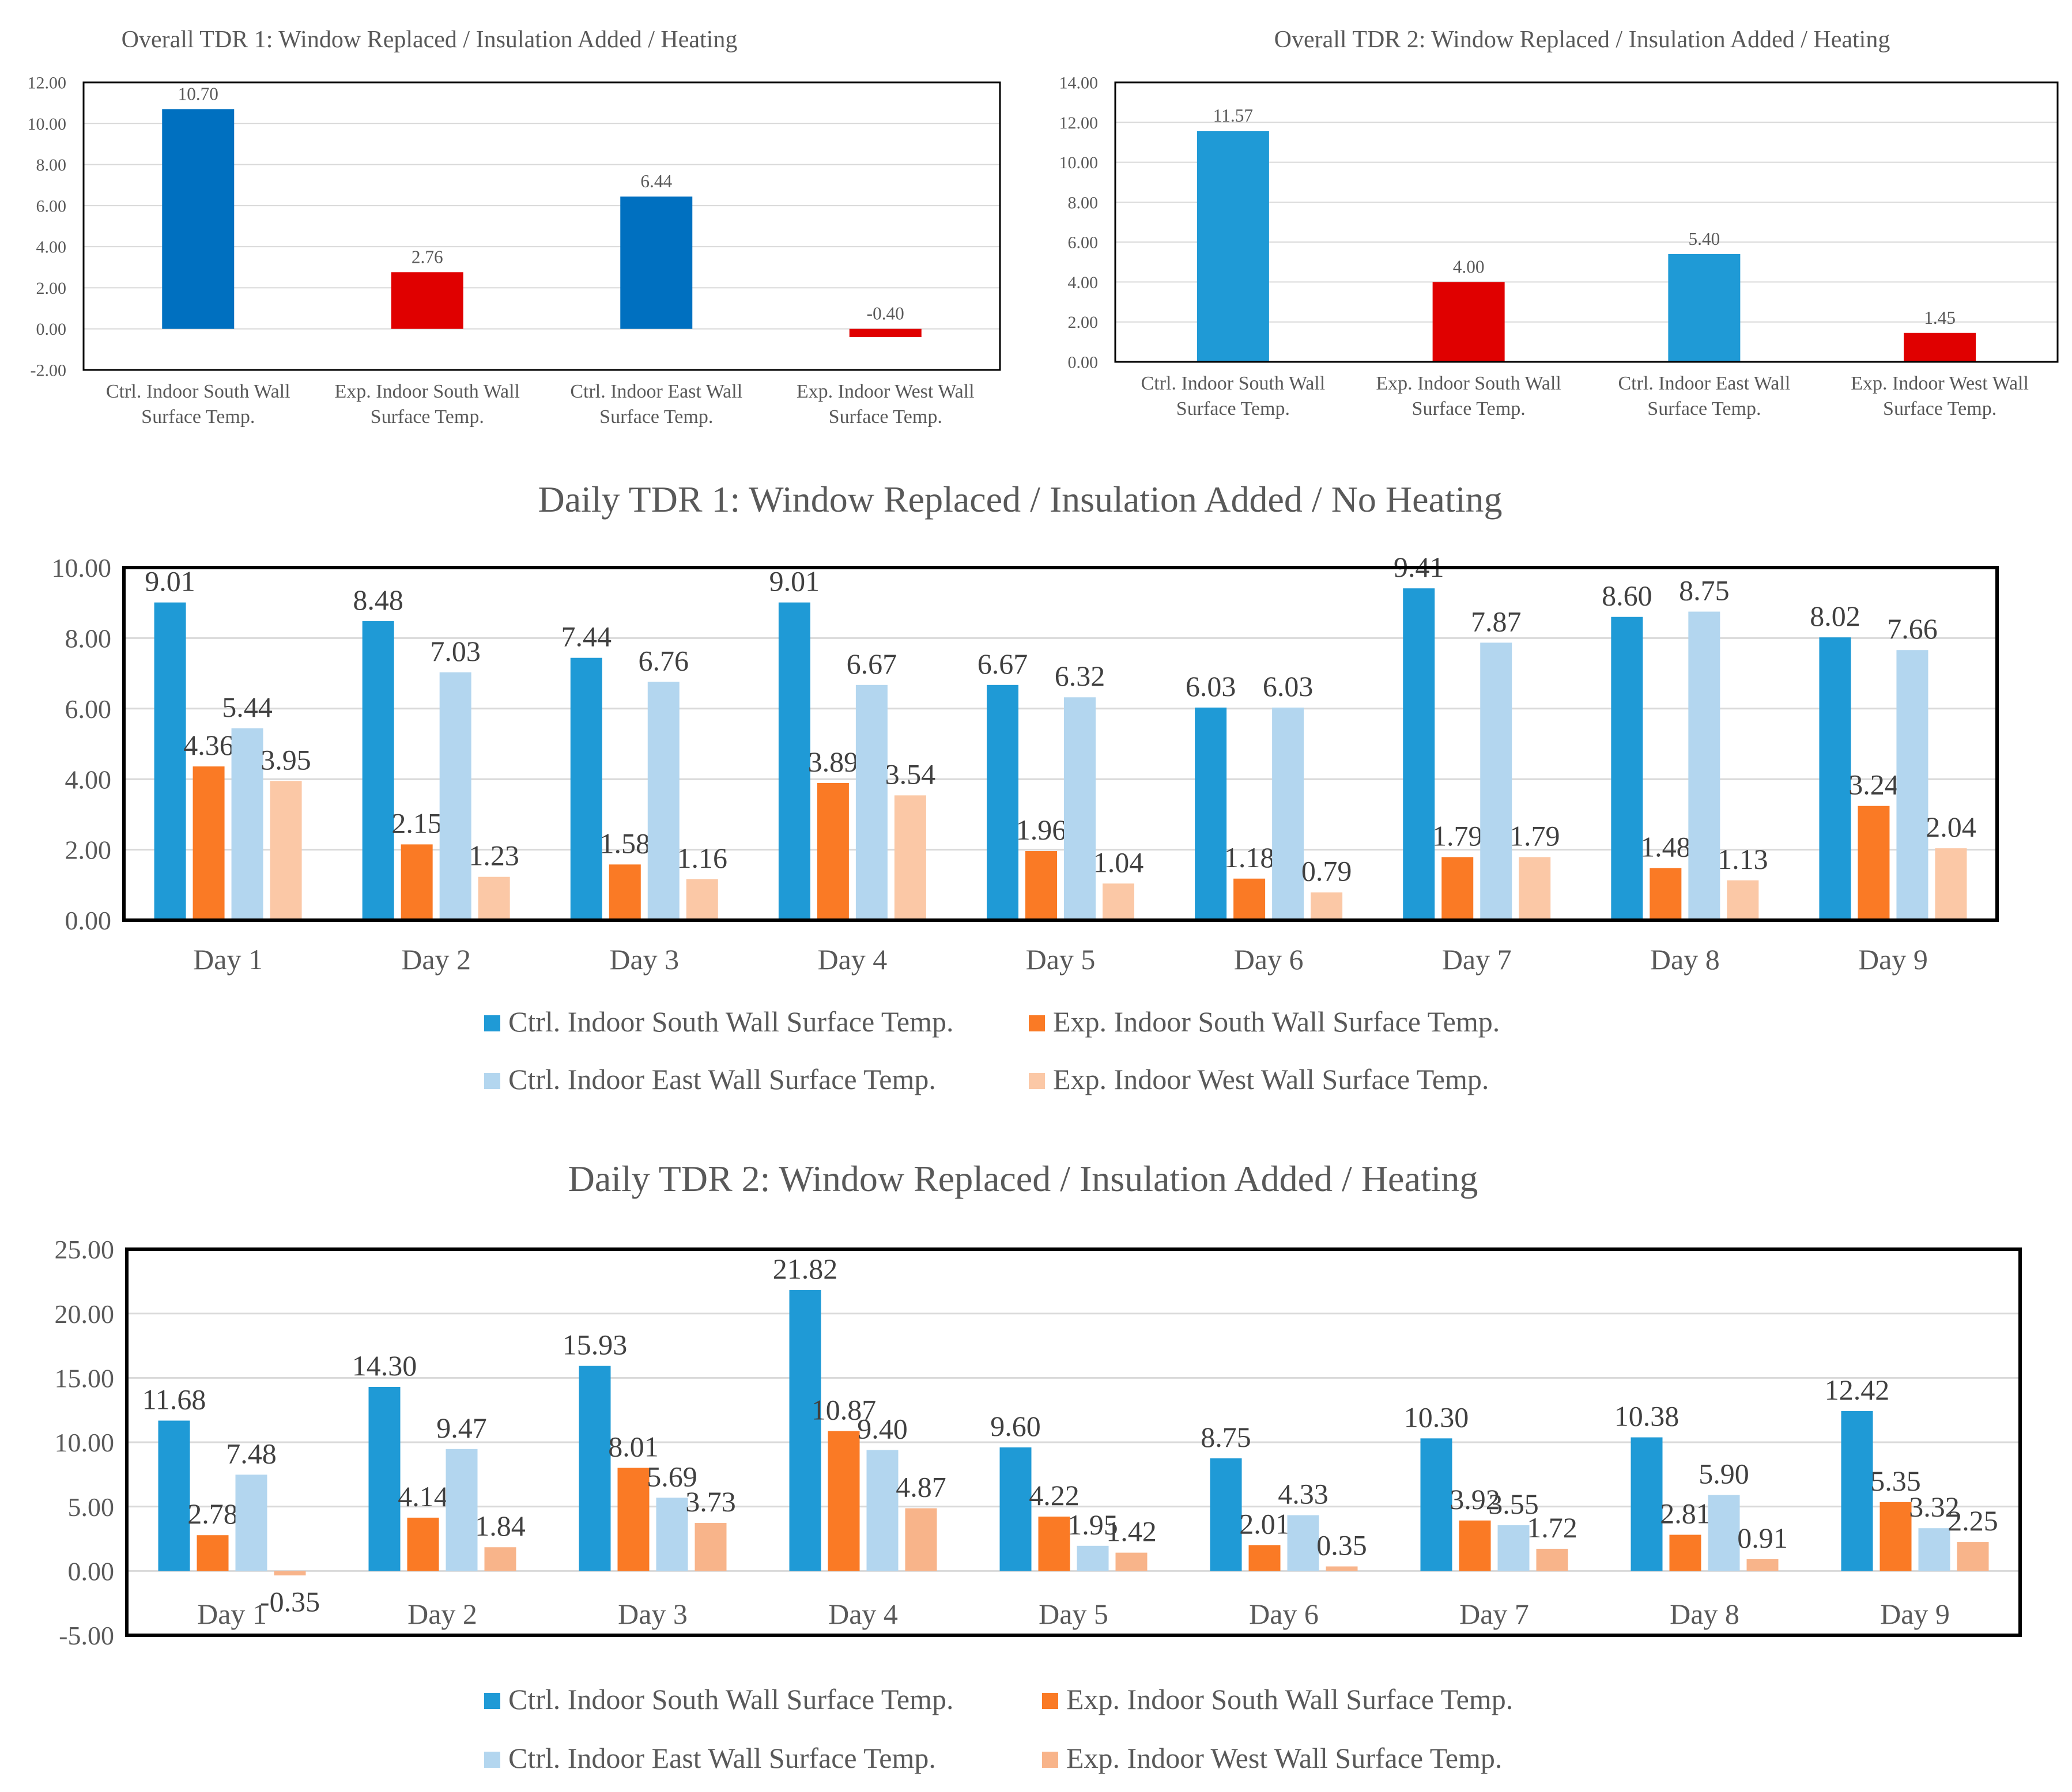 The height and width of the screenshot is (1792, 2072). I want to click on plot-frame, so click(1586, 222).